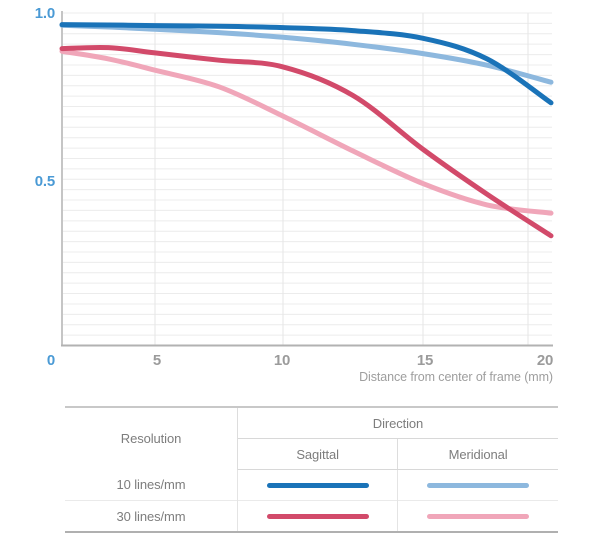 The width and height of the screenshot is (604, 549). I want to click on legend-row-30lines-label: 30 lines/mm, so click(151, 516).